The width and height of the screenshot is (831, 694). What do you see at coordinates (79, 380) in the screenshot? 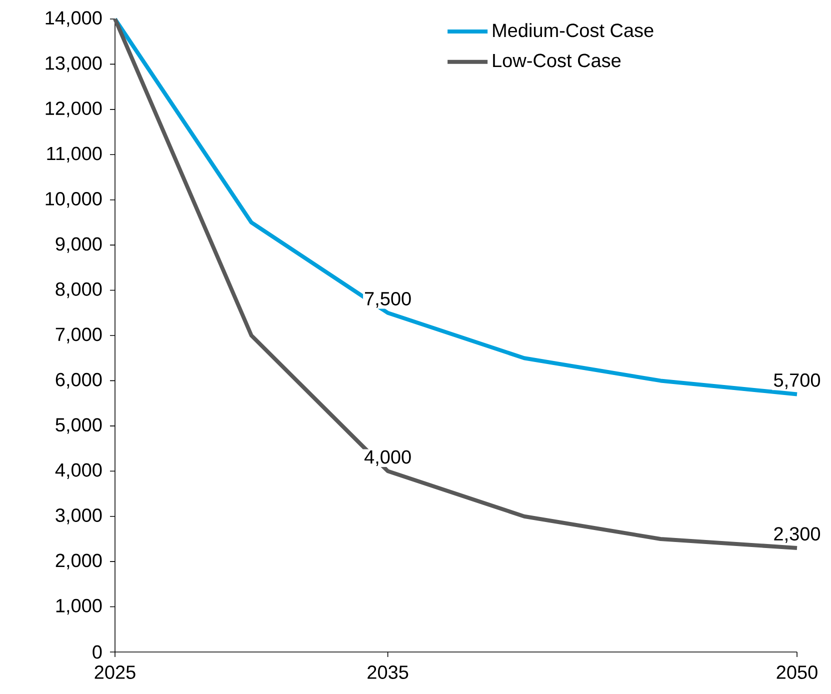
I see `y-tick-label: 6,000` at bounding box center [79, 380].